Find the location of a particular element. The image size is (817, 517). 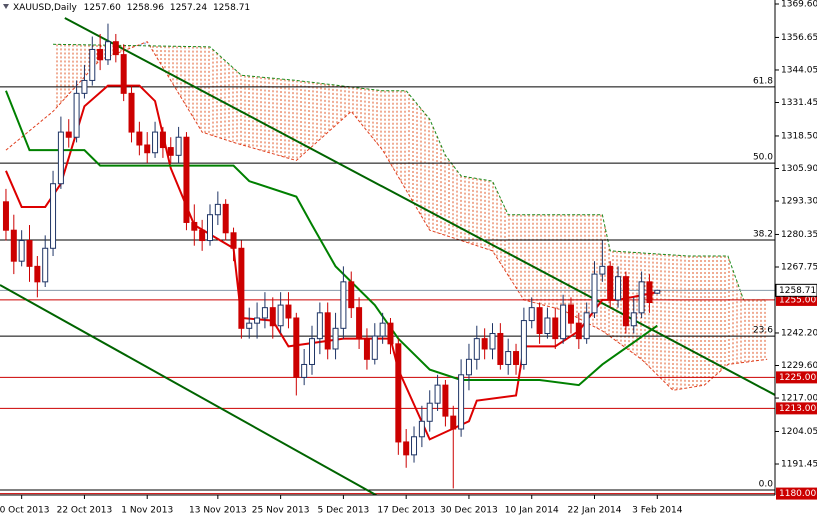

y-tick-label: 1344.05 is located at coordinates (799, 70).